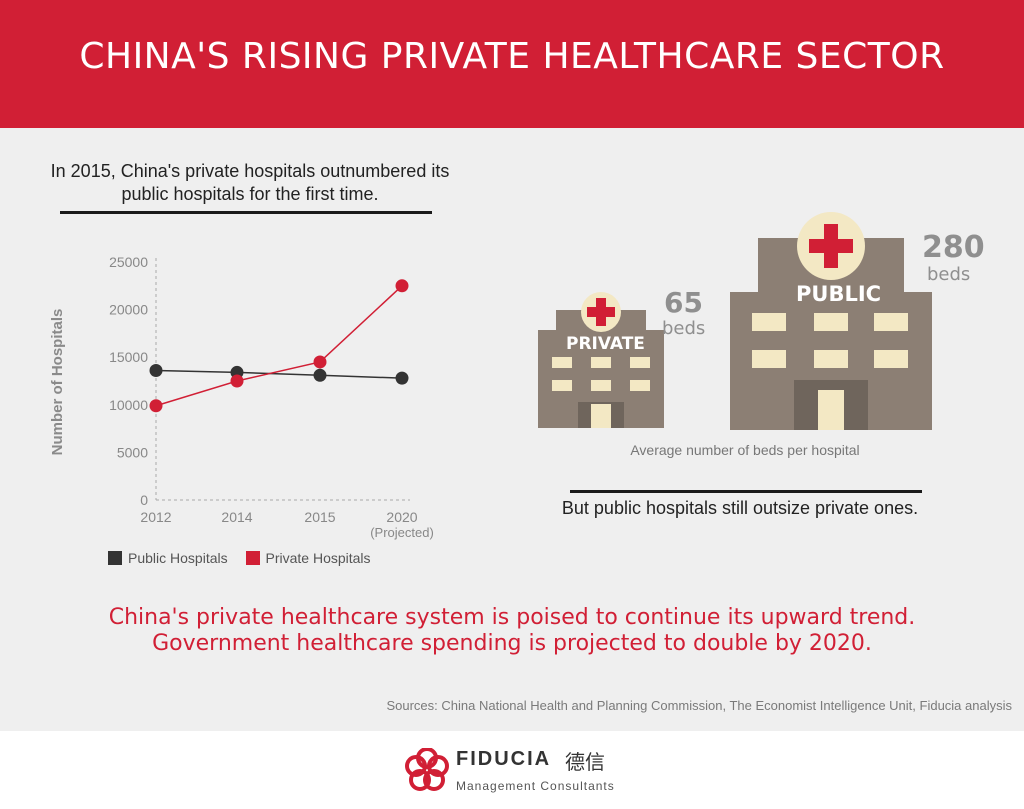 The image size is (1024, 809). I want to click on series-line-public, so click(279, 374).